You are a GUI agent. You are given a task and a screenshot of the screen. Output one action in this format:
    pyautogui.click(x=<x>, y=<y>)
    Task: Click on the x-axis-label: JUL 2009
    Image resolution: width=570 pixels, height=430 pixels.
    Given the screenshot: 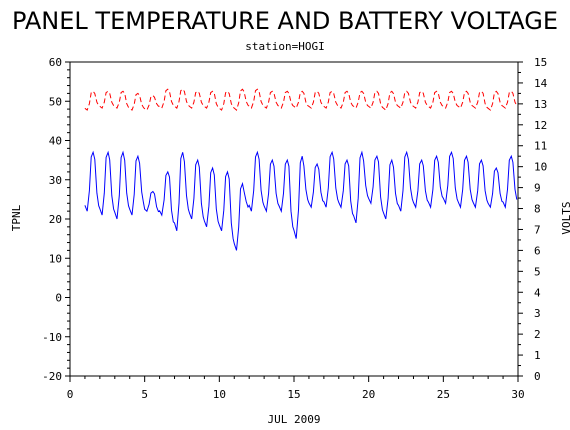 What is the action you would take?
    pyautogui.click(x=294, y=419)
    